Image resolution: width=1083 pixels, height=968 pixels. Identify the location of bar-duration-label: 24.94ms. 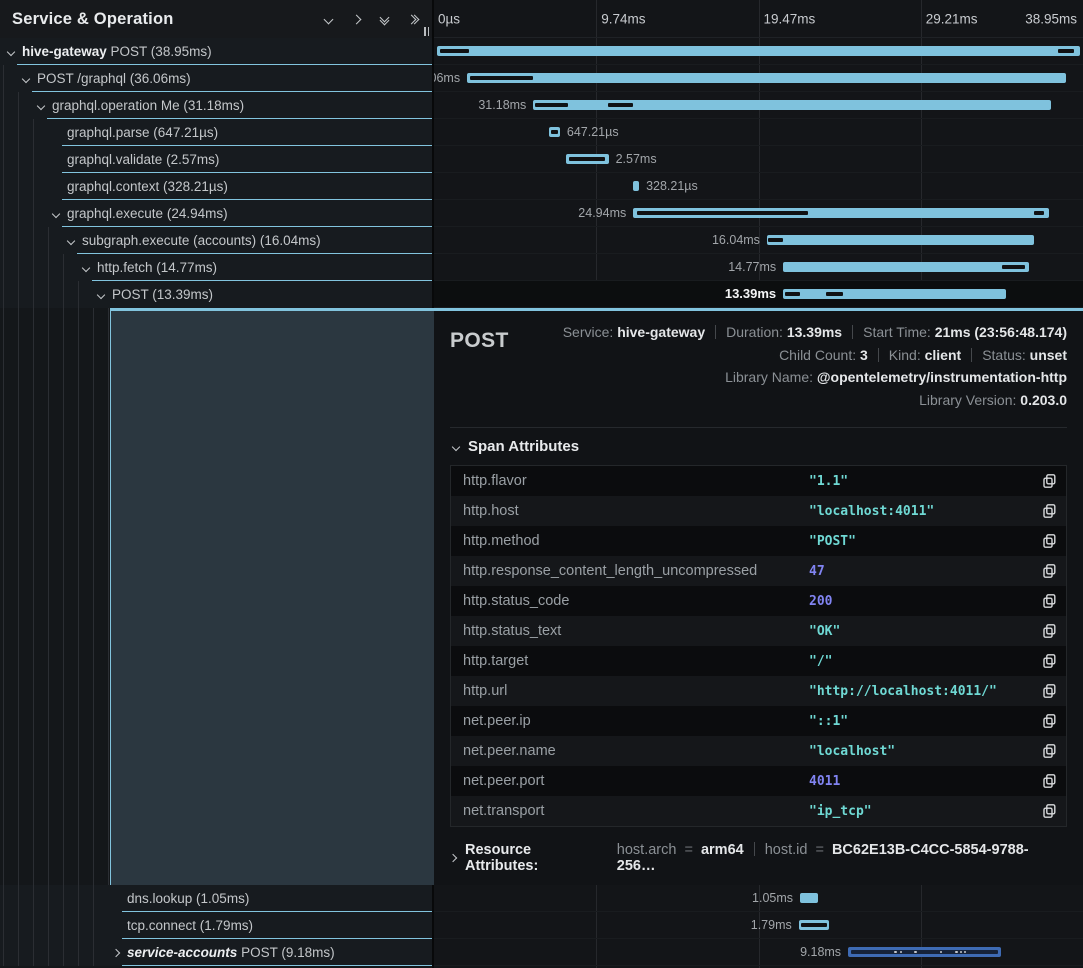
(602, 213).